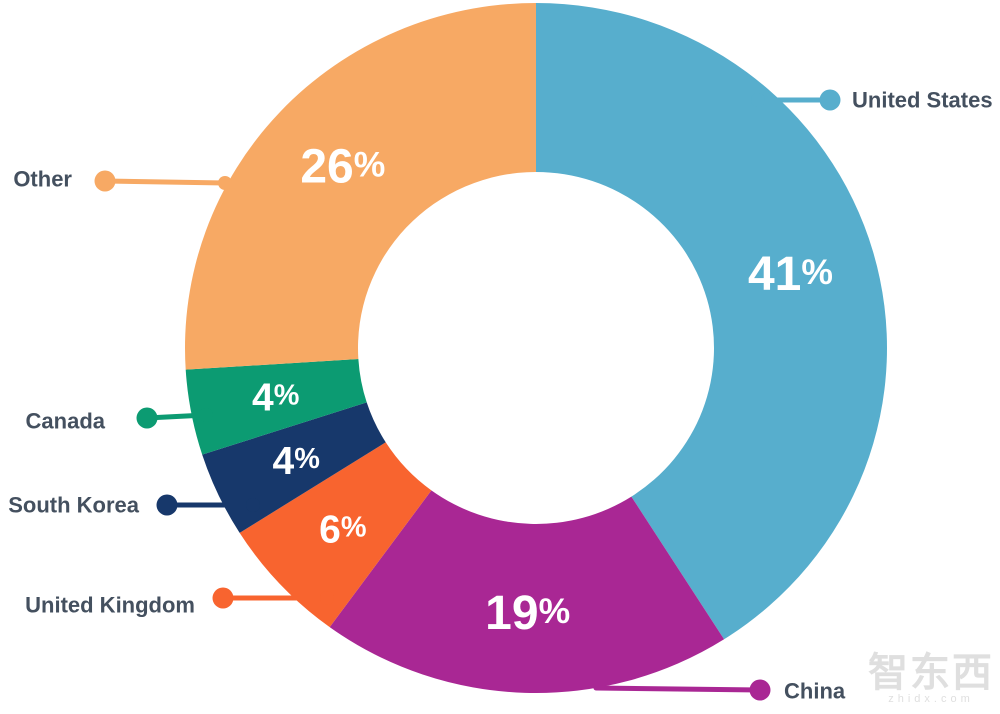  Describe the element at coordinates (758, 100) in the screenshot. I see `leader-end-dot-united-states` at that location.